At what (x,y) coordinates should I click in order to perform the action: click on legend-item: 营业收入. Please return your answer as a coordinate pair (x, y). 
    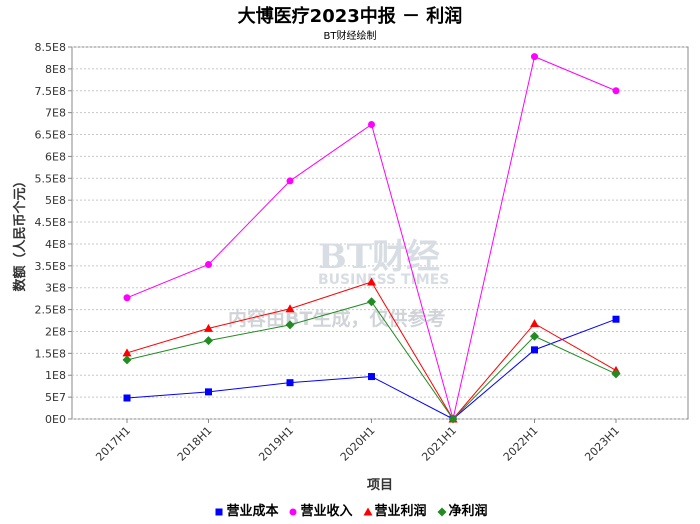
    Looking at the image, I should click on (319, 509).